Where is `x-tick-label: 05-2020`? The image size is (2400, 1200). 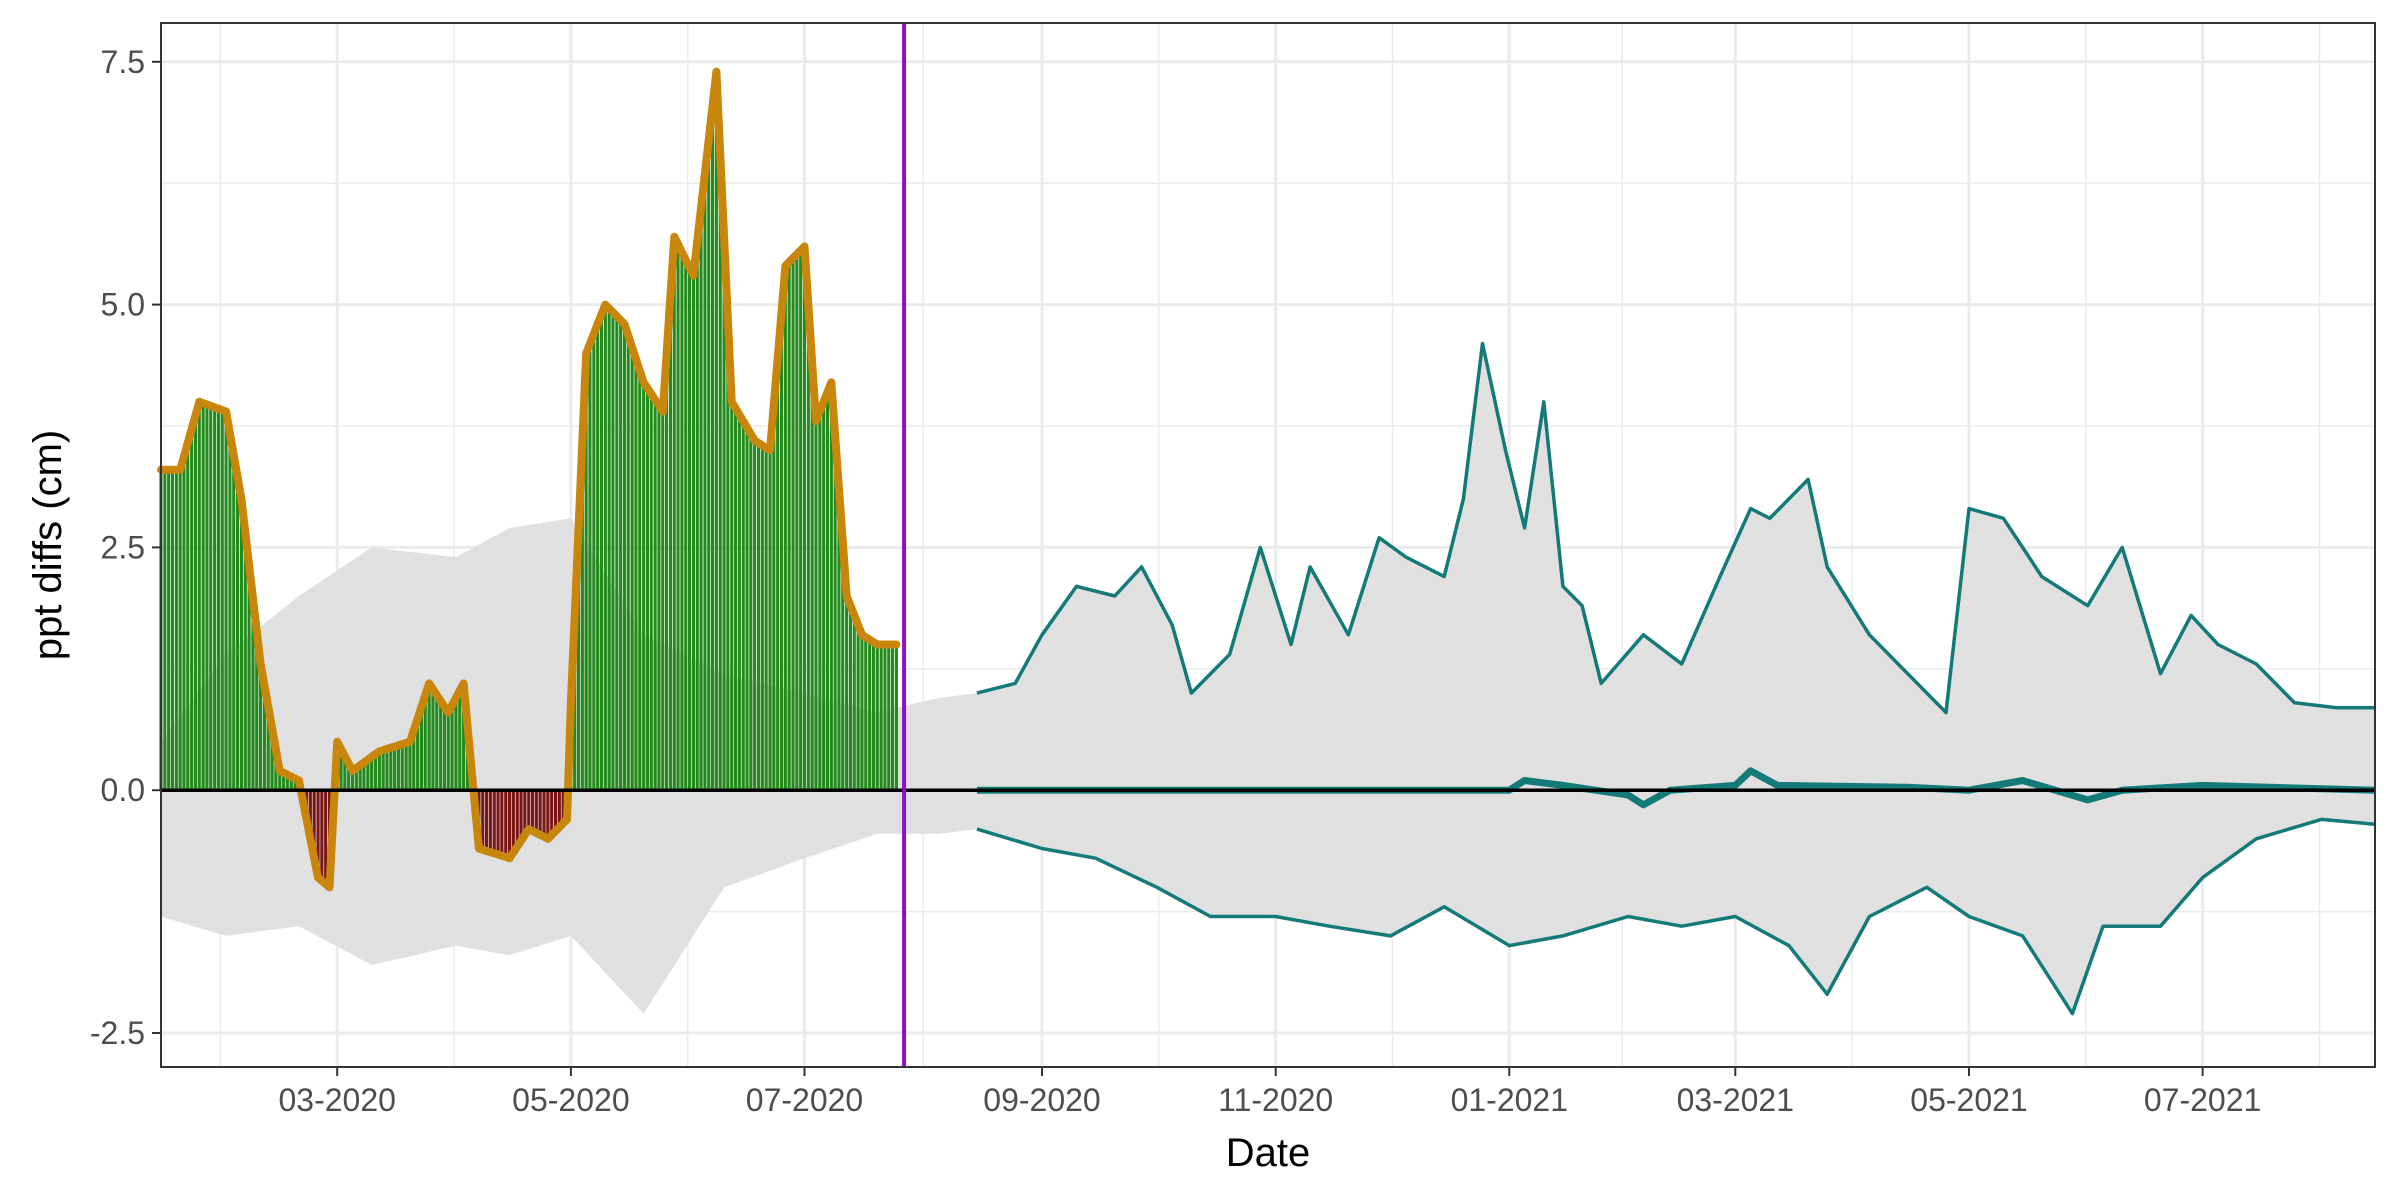
x-tick-label: 05-2020 is located at coordinates (570, 1100).